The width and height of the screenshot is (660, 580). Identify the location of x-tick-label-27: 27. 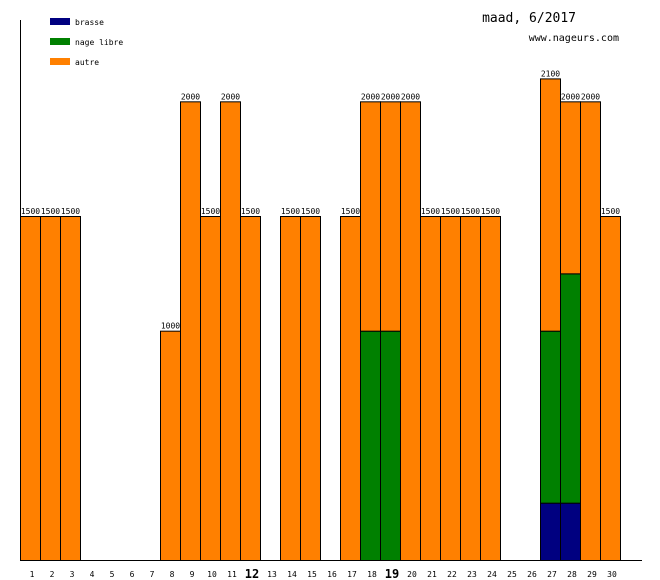
(552, 574).